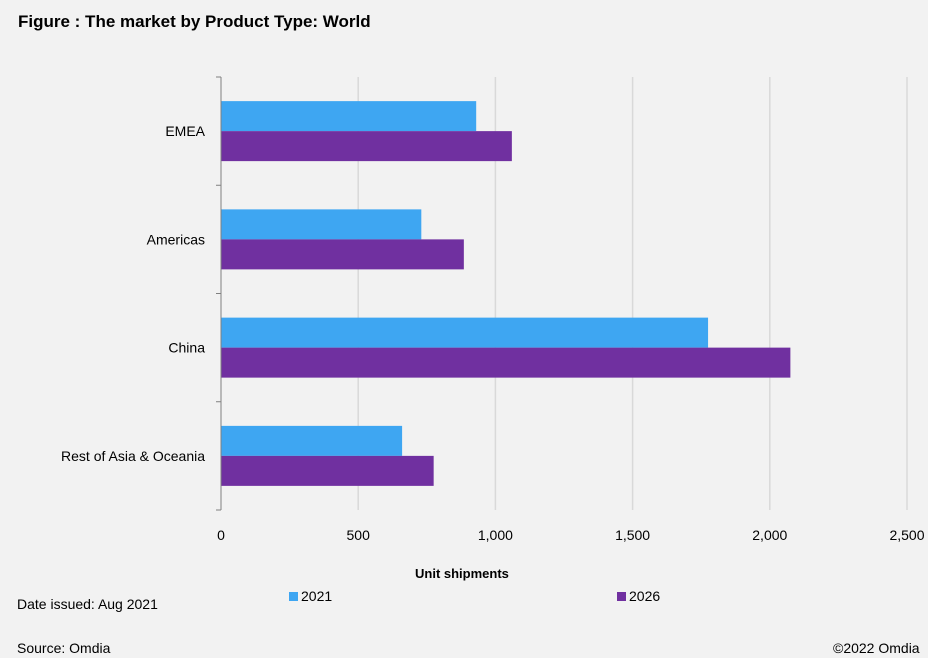 The width and height of the screenshot is (928, 658). What do you see at coordinates (645, 596) in the screenshot?
I see `legend-label-2026: 2026` at bounding box center [645, 596].